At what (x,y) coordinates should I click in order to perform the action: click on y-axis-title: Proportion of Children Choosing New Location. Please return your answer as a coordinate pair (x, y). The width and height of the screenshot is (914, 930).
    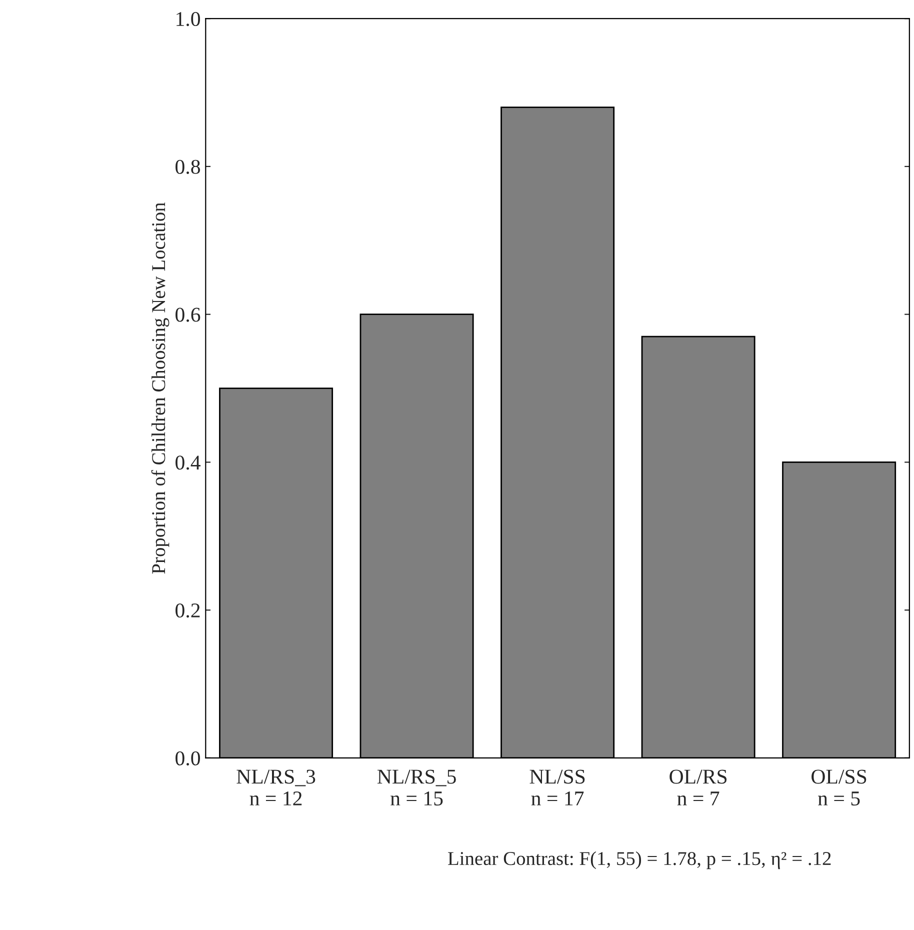
    Looking at the image, I should click on (160, 388).